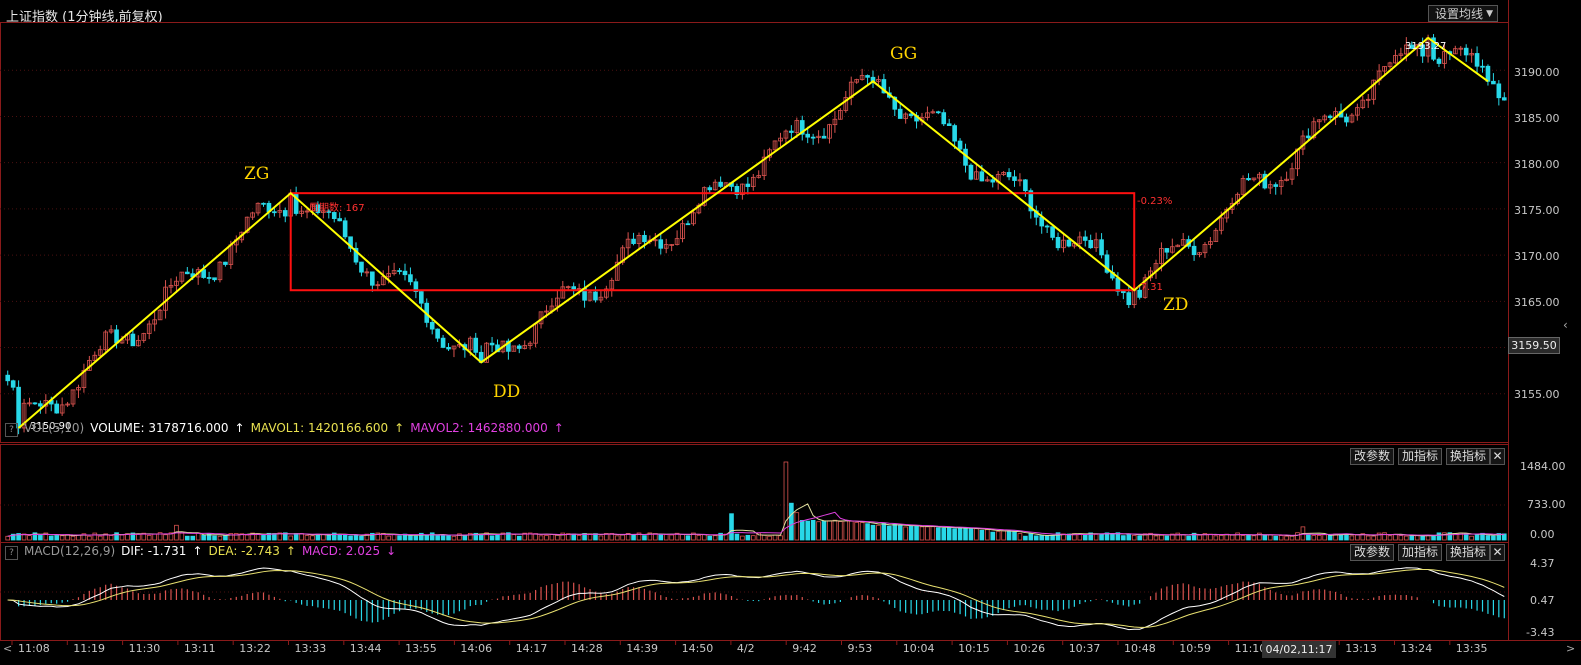 The height and width of the screenshot is (665, 1581). What do you see at coordinates (1420, 552) in the screenshot?
I see `macd-add-indicator-button: 加指标` at bounding box center [1420, 552].